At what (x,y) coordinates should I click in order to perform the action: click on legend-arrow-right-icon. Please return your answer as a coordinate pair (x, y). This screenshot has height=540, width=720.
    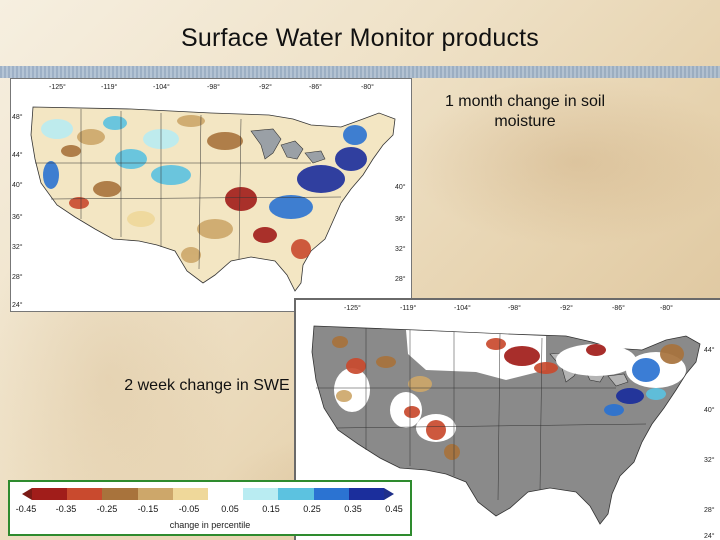
    Looking at the image, I should click on (389, 494).